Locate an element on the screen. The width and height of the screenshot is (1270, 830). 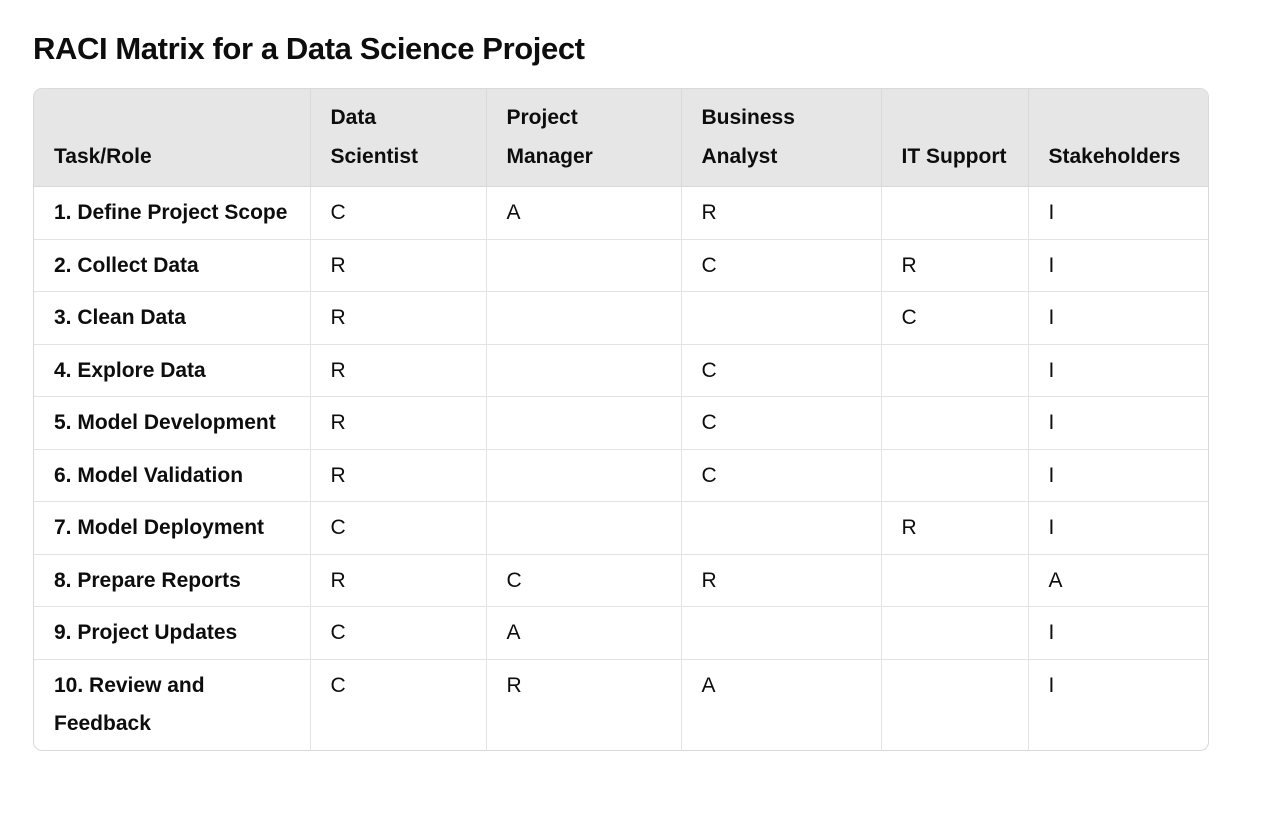
task-cell: 8. Prepare Reports is located at coordinates (172, 580).